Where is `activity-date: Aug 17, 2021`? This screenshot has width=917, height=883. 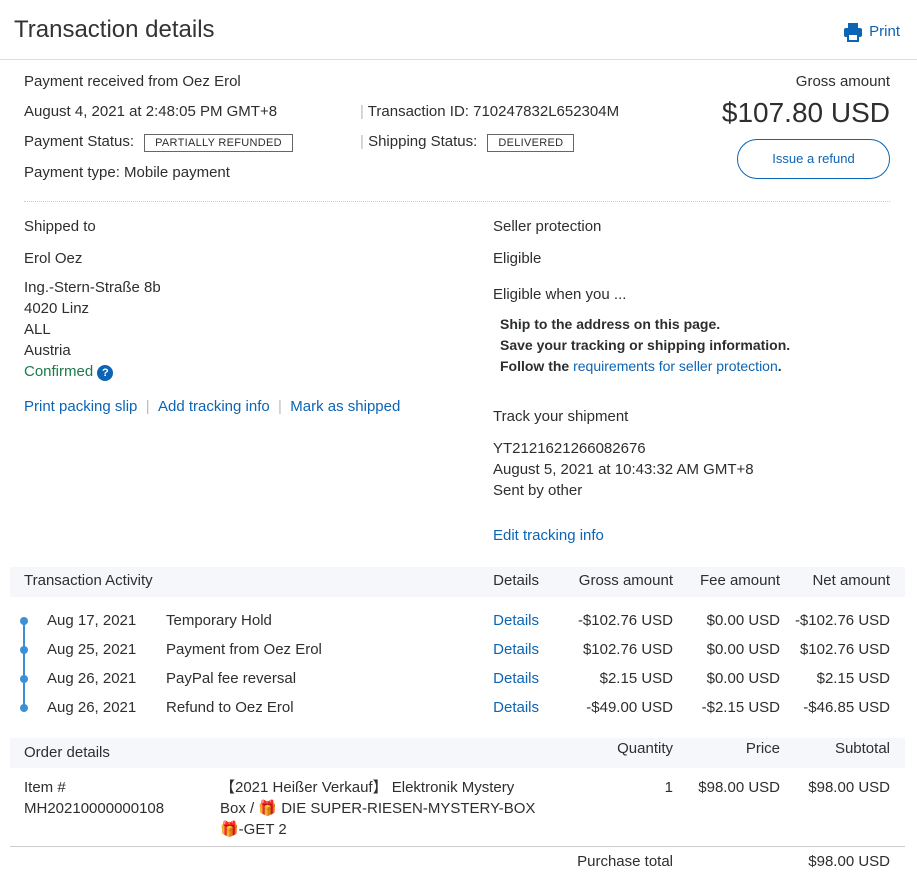 activity-date: Aug 17, 2021 is located at coordinates (92, 620).